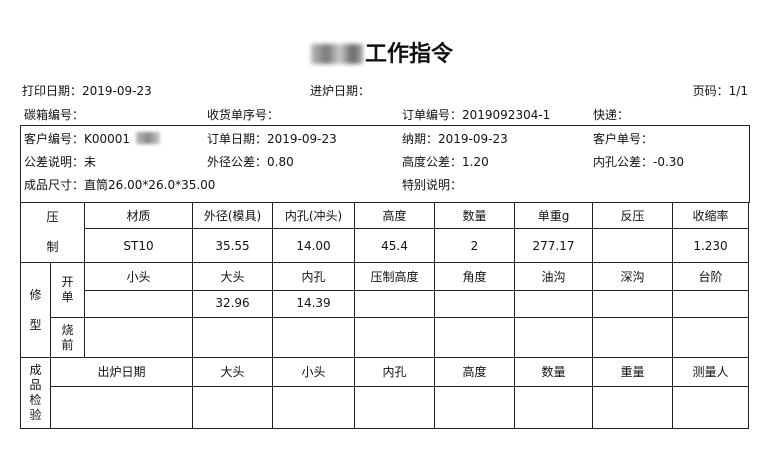 This screenshot has width=764, height=461. What do you see at coordinates (67, 290) in the screenshot?
I see `open-label: 开单` at bounding box center [67, 290].